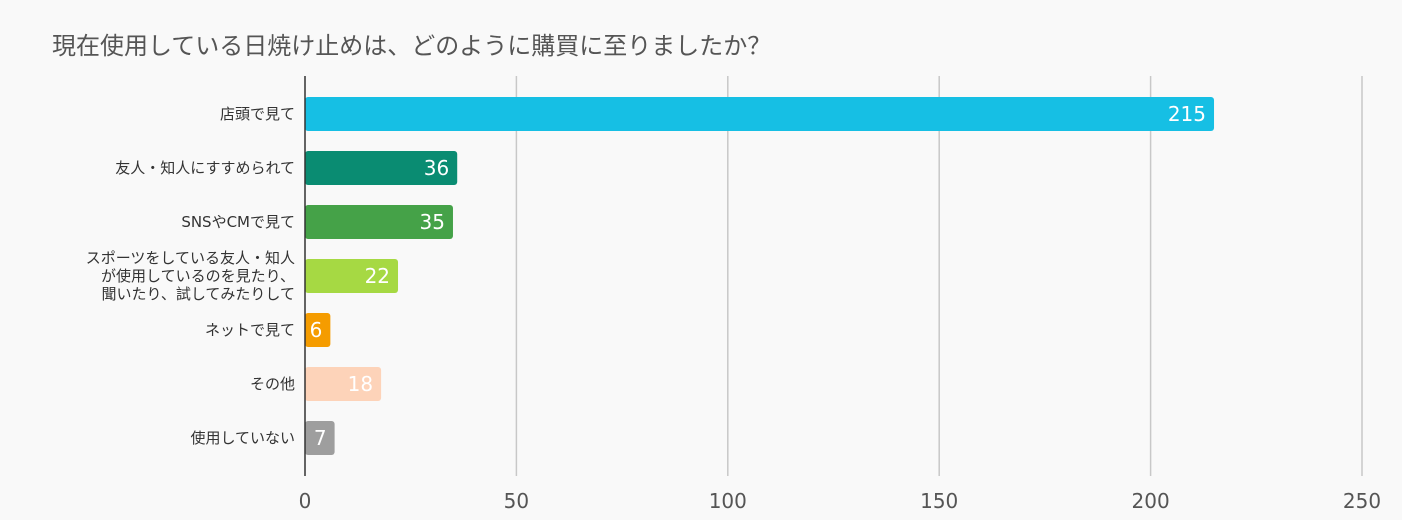 Image resolution: width=1402 pixels, height=520 pixels. I want to click on data-label: 6, so click(316, 330).